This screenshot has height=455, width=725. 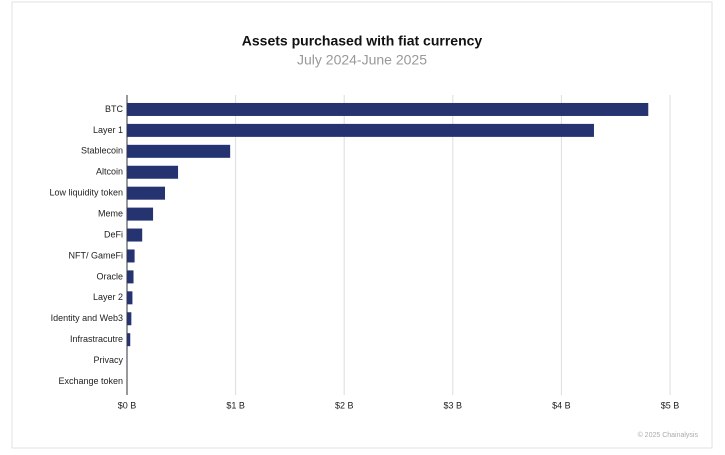 I want to click on y-tick-label: Identity and Web3, so click(x=87, y=318).